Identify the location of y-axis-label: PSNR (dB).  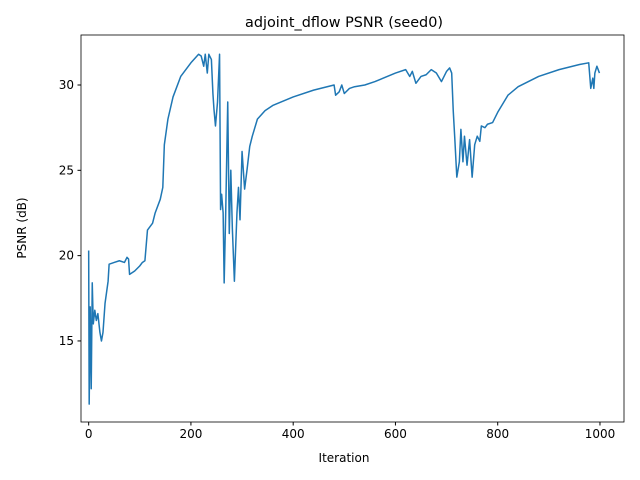
(22, 227).